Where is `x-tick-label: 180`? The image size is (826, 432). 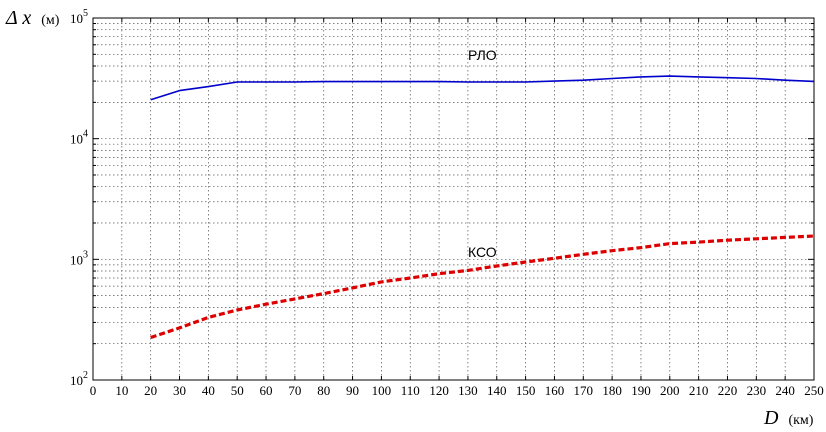
x-tick-label: 180 is located at coordinates (612, 390).